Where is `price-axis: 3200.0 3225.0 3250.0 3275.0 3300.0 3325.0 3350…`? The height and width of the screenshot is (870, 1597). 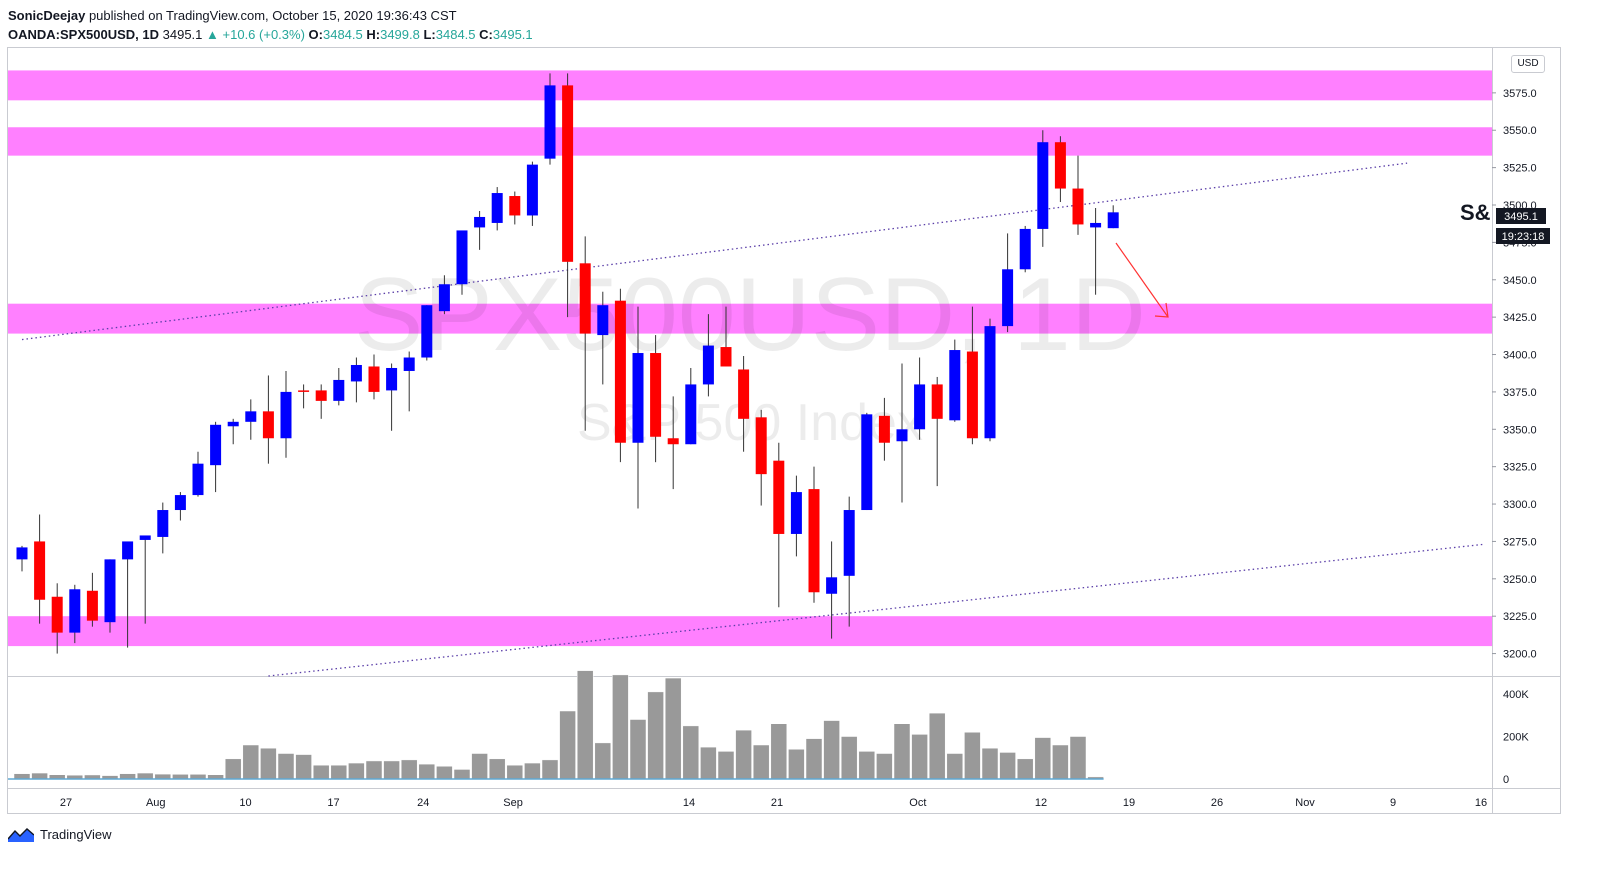 price-axis: 3200.0 3225.0 3250.0 3275.0 3300.0 3325.0 3350… is located at coordinates (1514, 374).